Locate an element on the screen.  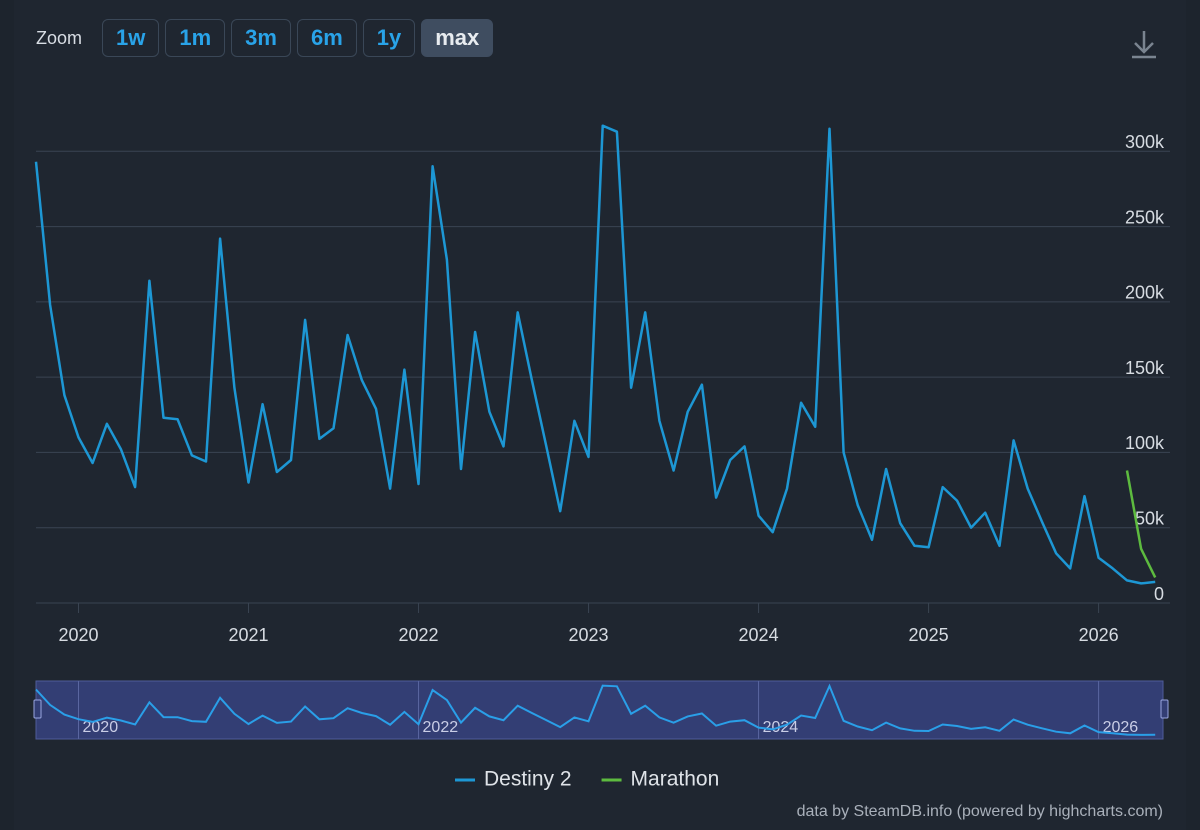
legend-label: Marathon is located at coordinates (675, 779).